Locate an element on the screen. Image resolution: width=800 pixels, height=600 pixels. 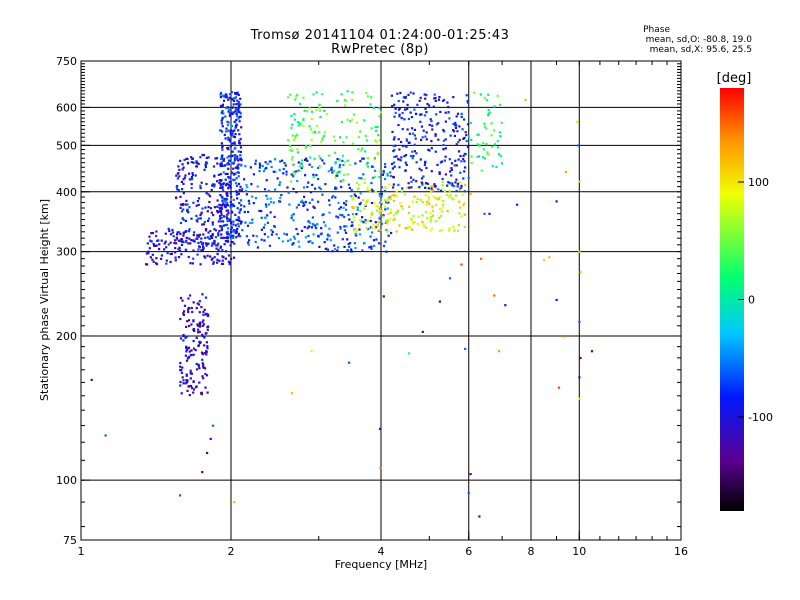
y-tick-label: 600 is located at coordinates (66, 107).